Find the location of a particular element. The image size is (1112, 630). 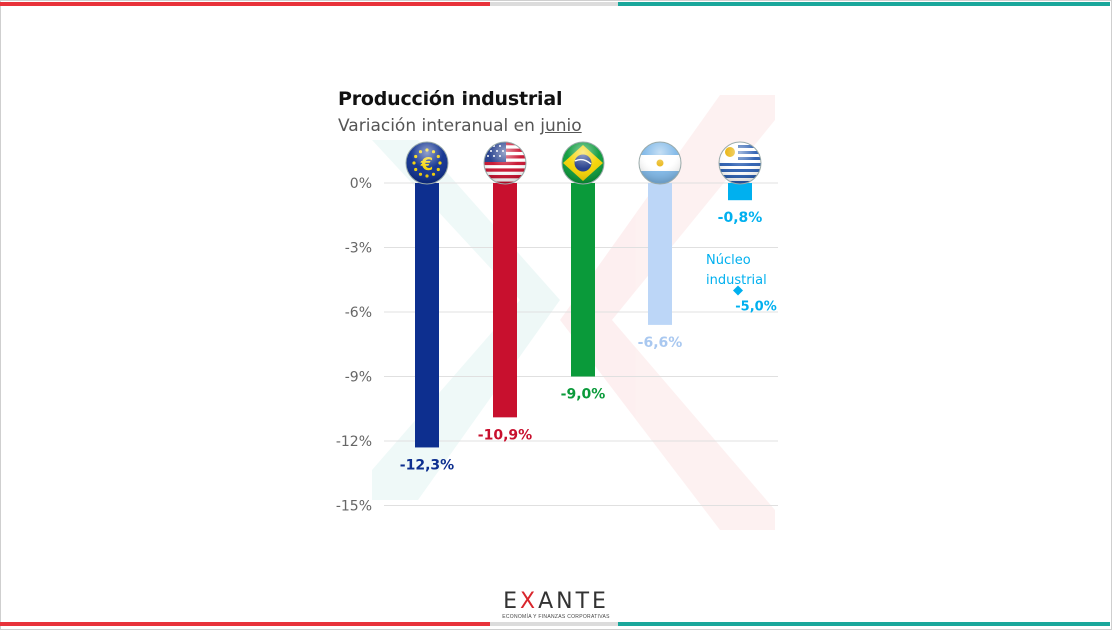

value-label: -0,8% is located at coordinates (740, 218).